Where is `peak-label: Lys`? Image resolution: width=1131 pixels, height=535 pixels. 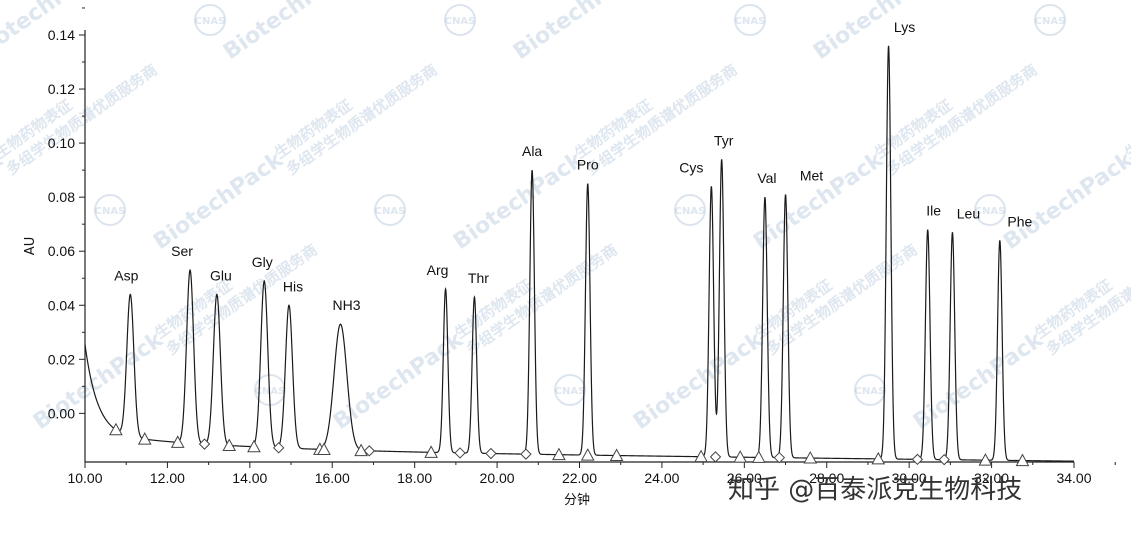
peak-label: Lys is located at coordinates (904, 27).